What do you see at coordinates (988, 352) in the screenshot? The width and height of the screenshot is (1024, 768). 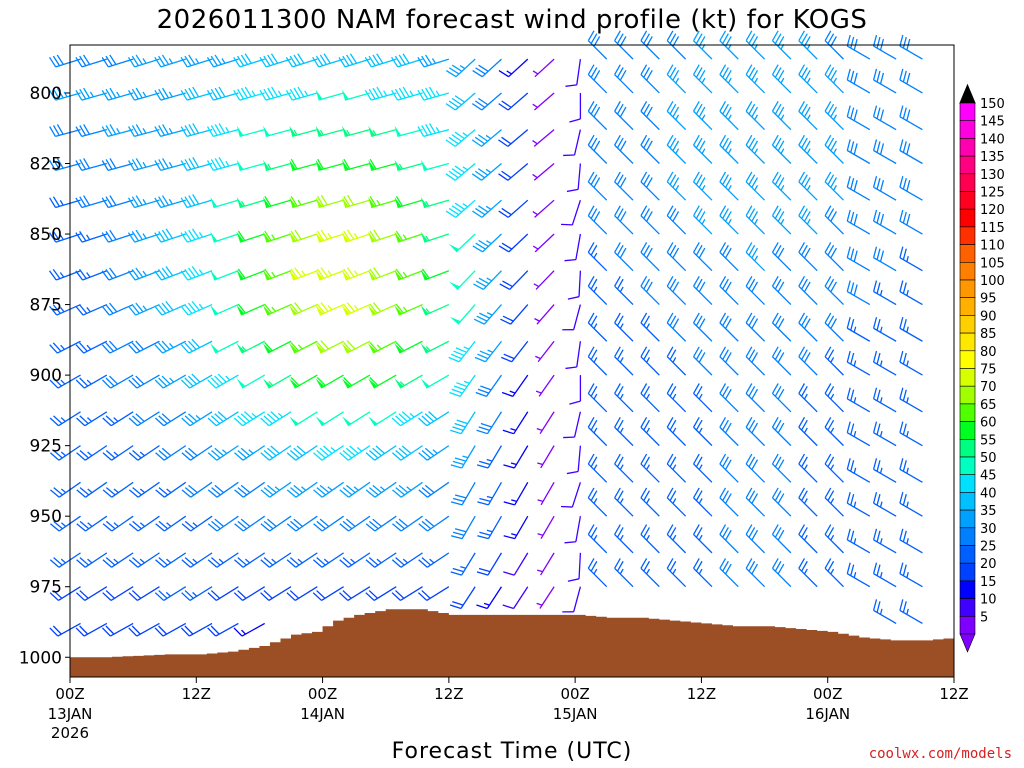 I see `colorbar-label: 80` at bounding box center [988, 352].